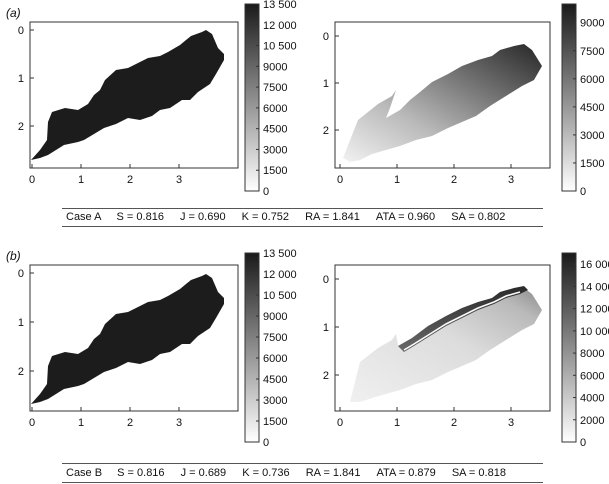 The image size is (609, 484). I want to click on stats-b-ata: ATA = 0.879, so click(406, 473).